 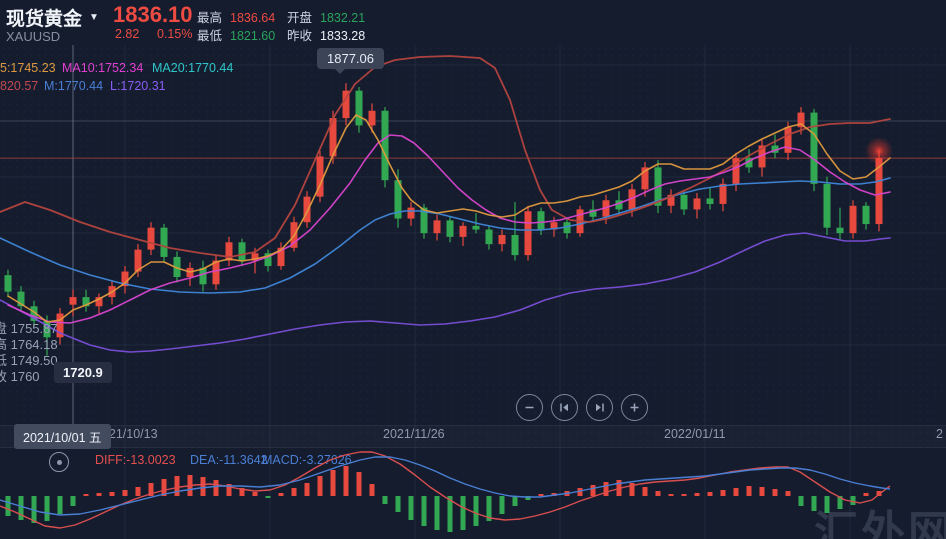 I want to click on panel-separator, so click(x=473, y=447).